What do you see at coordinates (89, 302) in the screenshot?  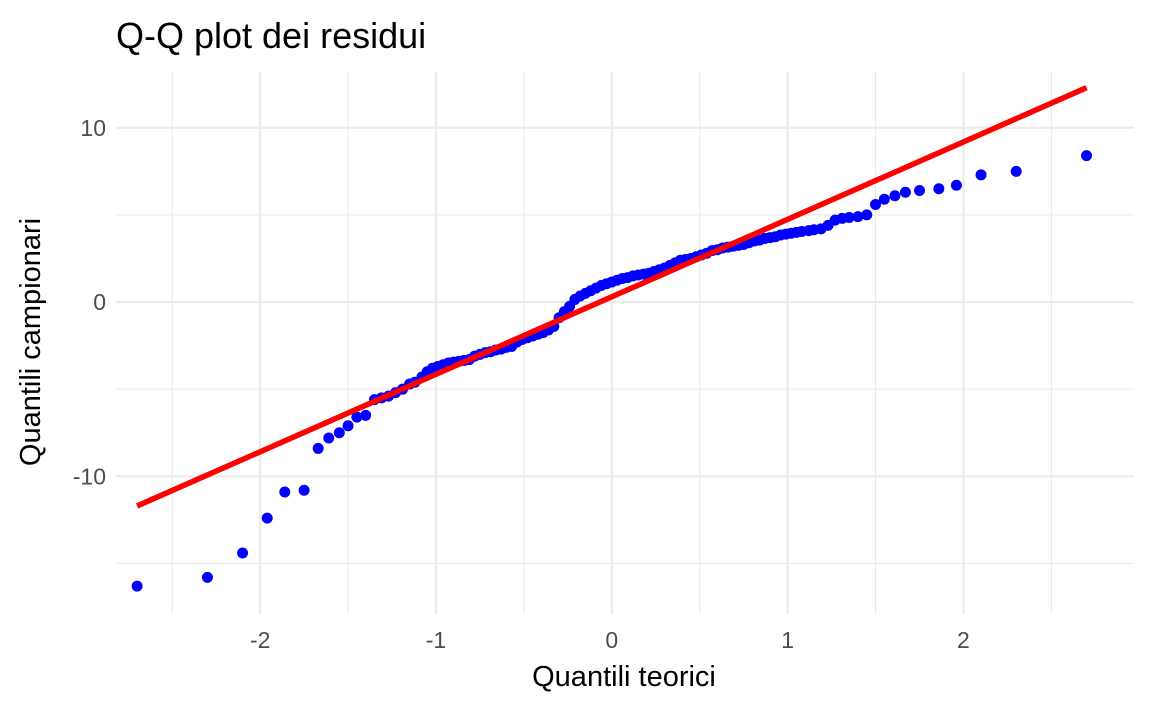 I see `y-axis-ticks: -10 0 10` at bounding box center [89, 302].